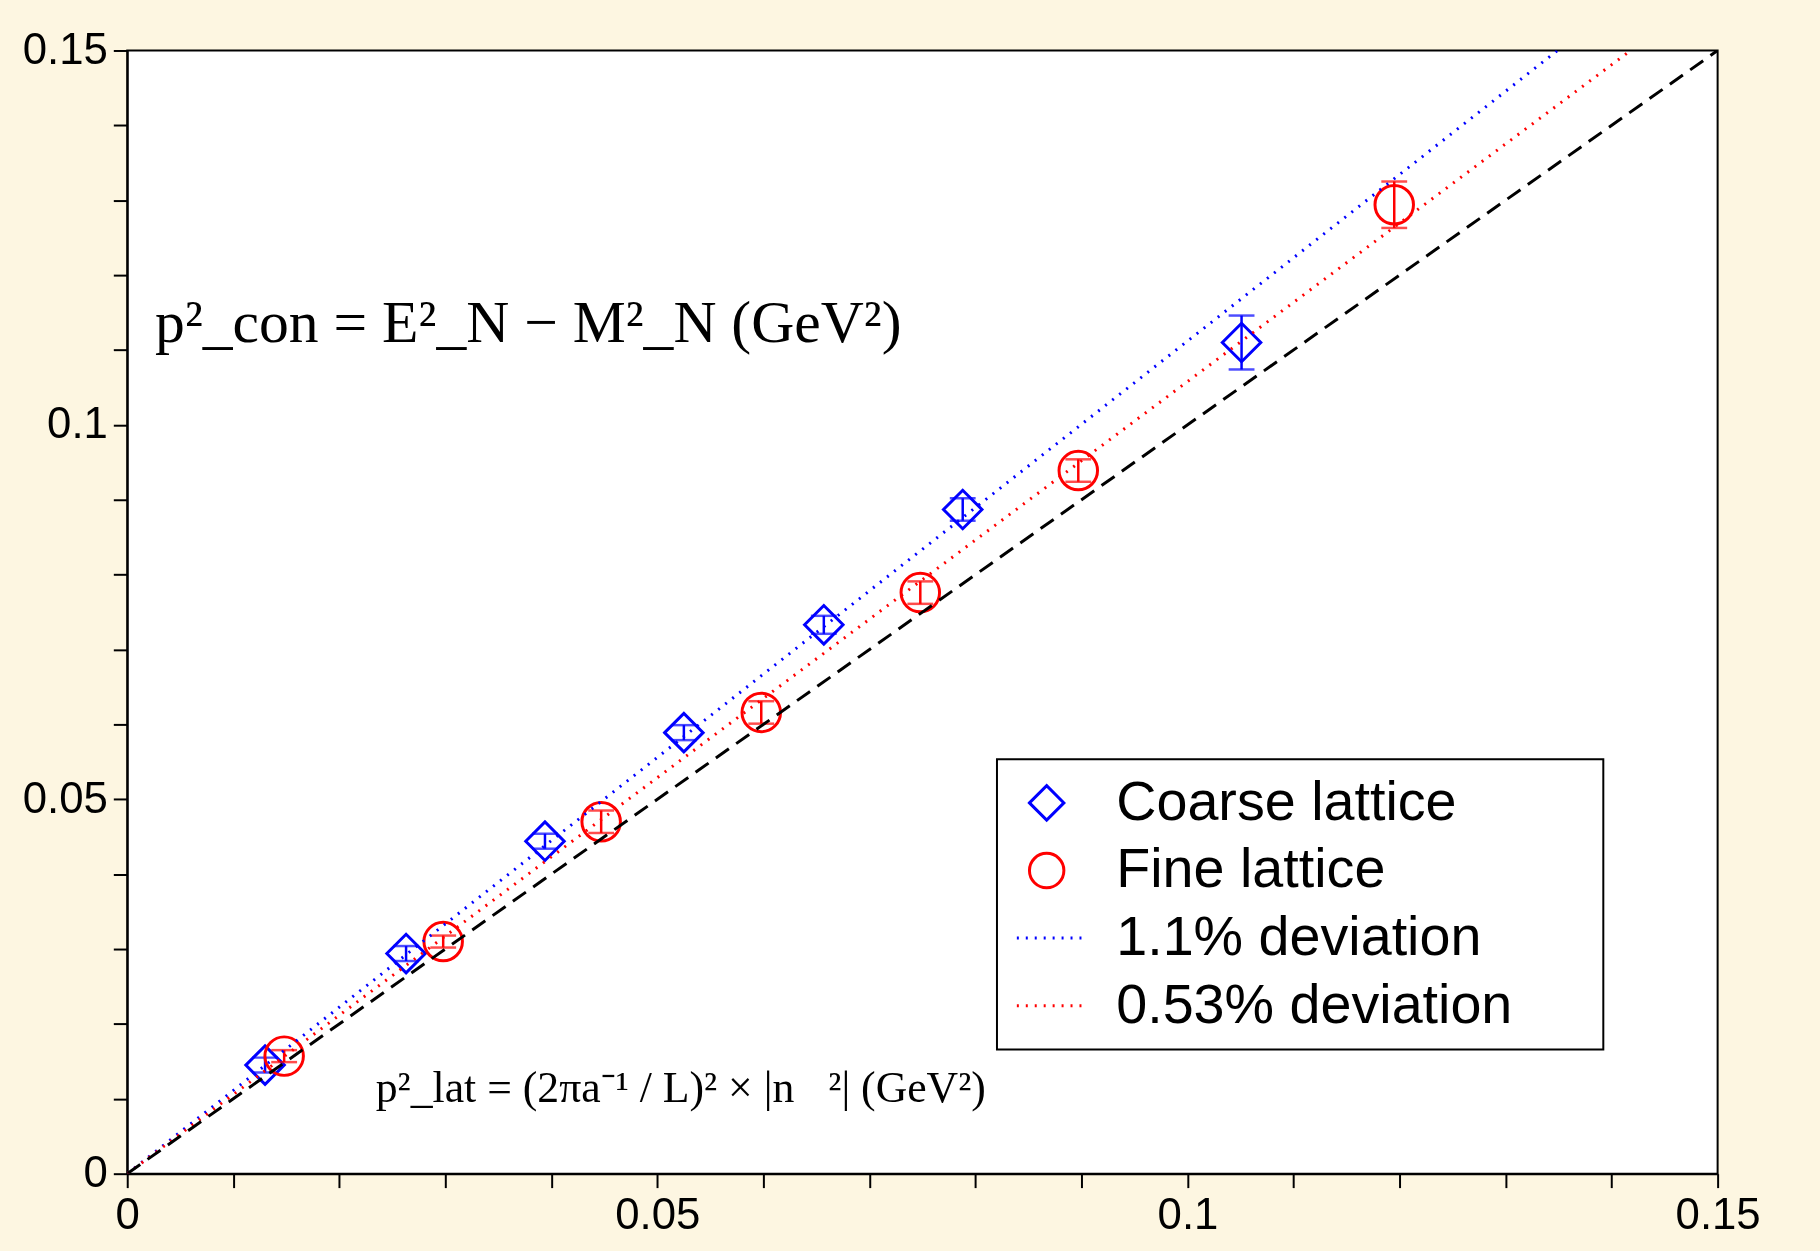 The width and height of the screenshot is (1820, 1255). What do you see at coordinates (1299, 936) in the screenshot?
I see `legend-label: 1.1% deviation` at bounding box center [1299, 936].